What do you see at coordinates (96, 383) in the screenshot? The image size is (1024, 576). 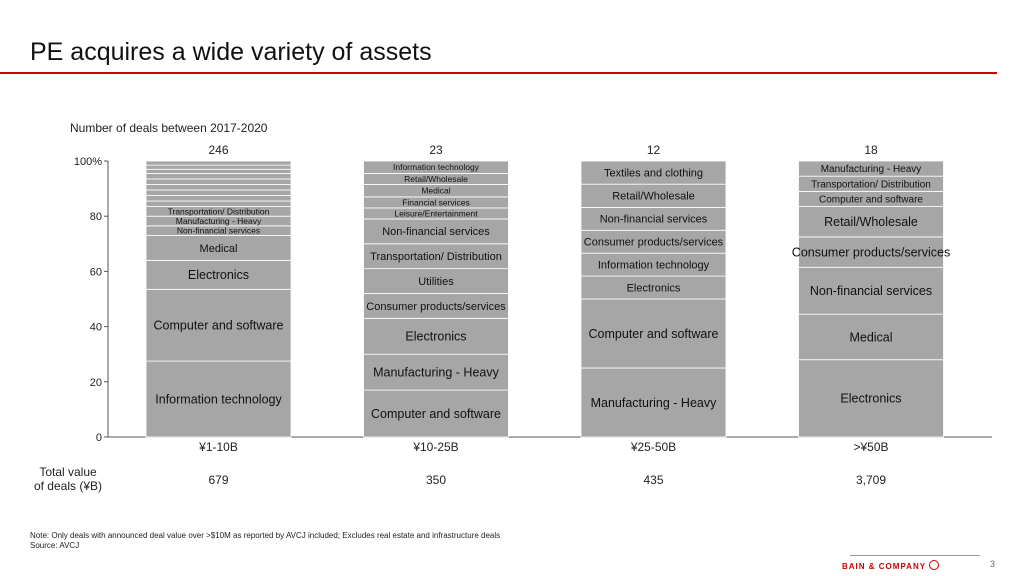 I see `y-tick-label: 20` at bounding box center [96, 383].